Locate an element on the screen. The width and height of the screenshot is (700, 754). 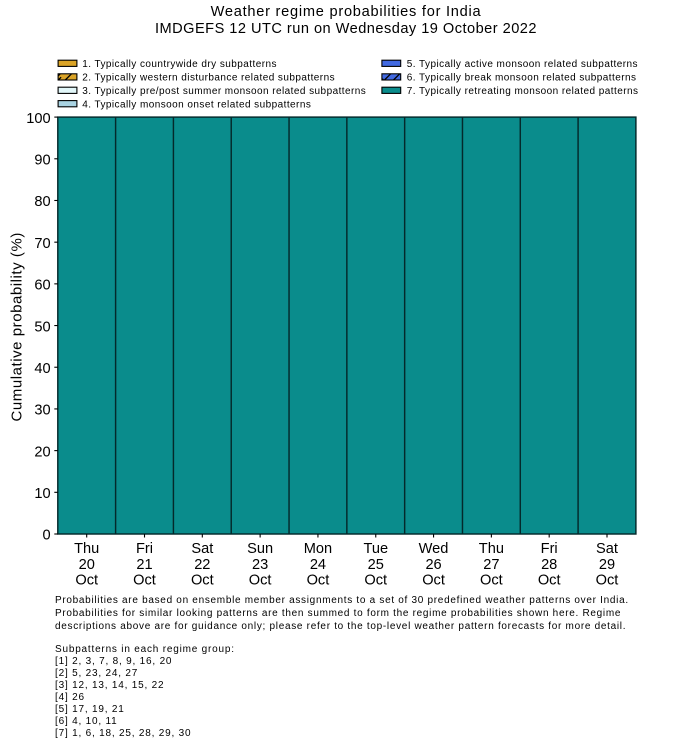
svg-text: 10 is located at coordinates (42, 494).